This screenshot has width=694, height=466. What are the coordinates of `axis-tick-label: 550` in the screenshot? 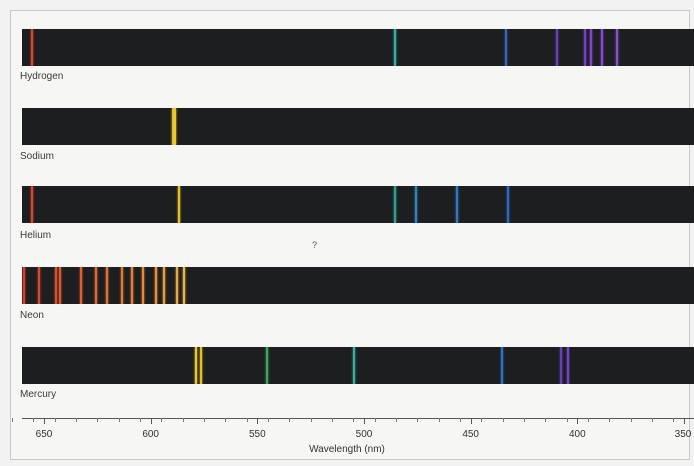 It's located at (257, 434).